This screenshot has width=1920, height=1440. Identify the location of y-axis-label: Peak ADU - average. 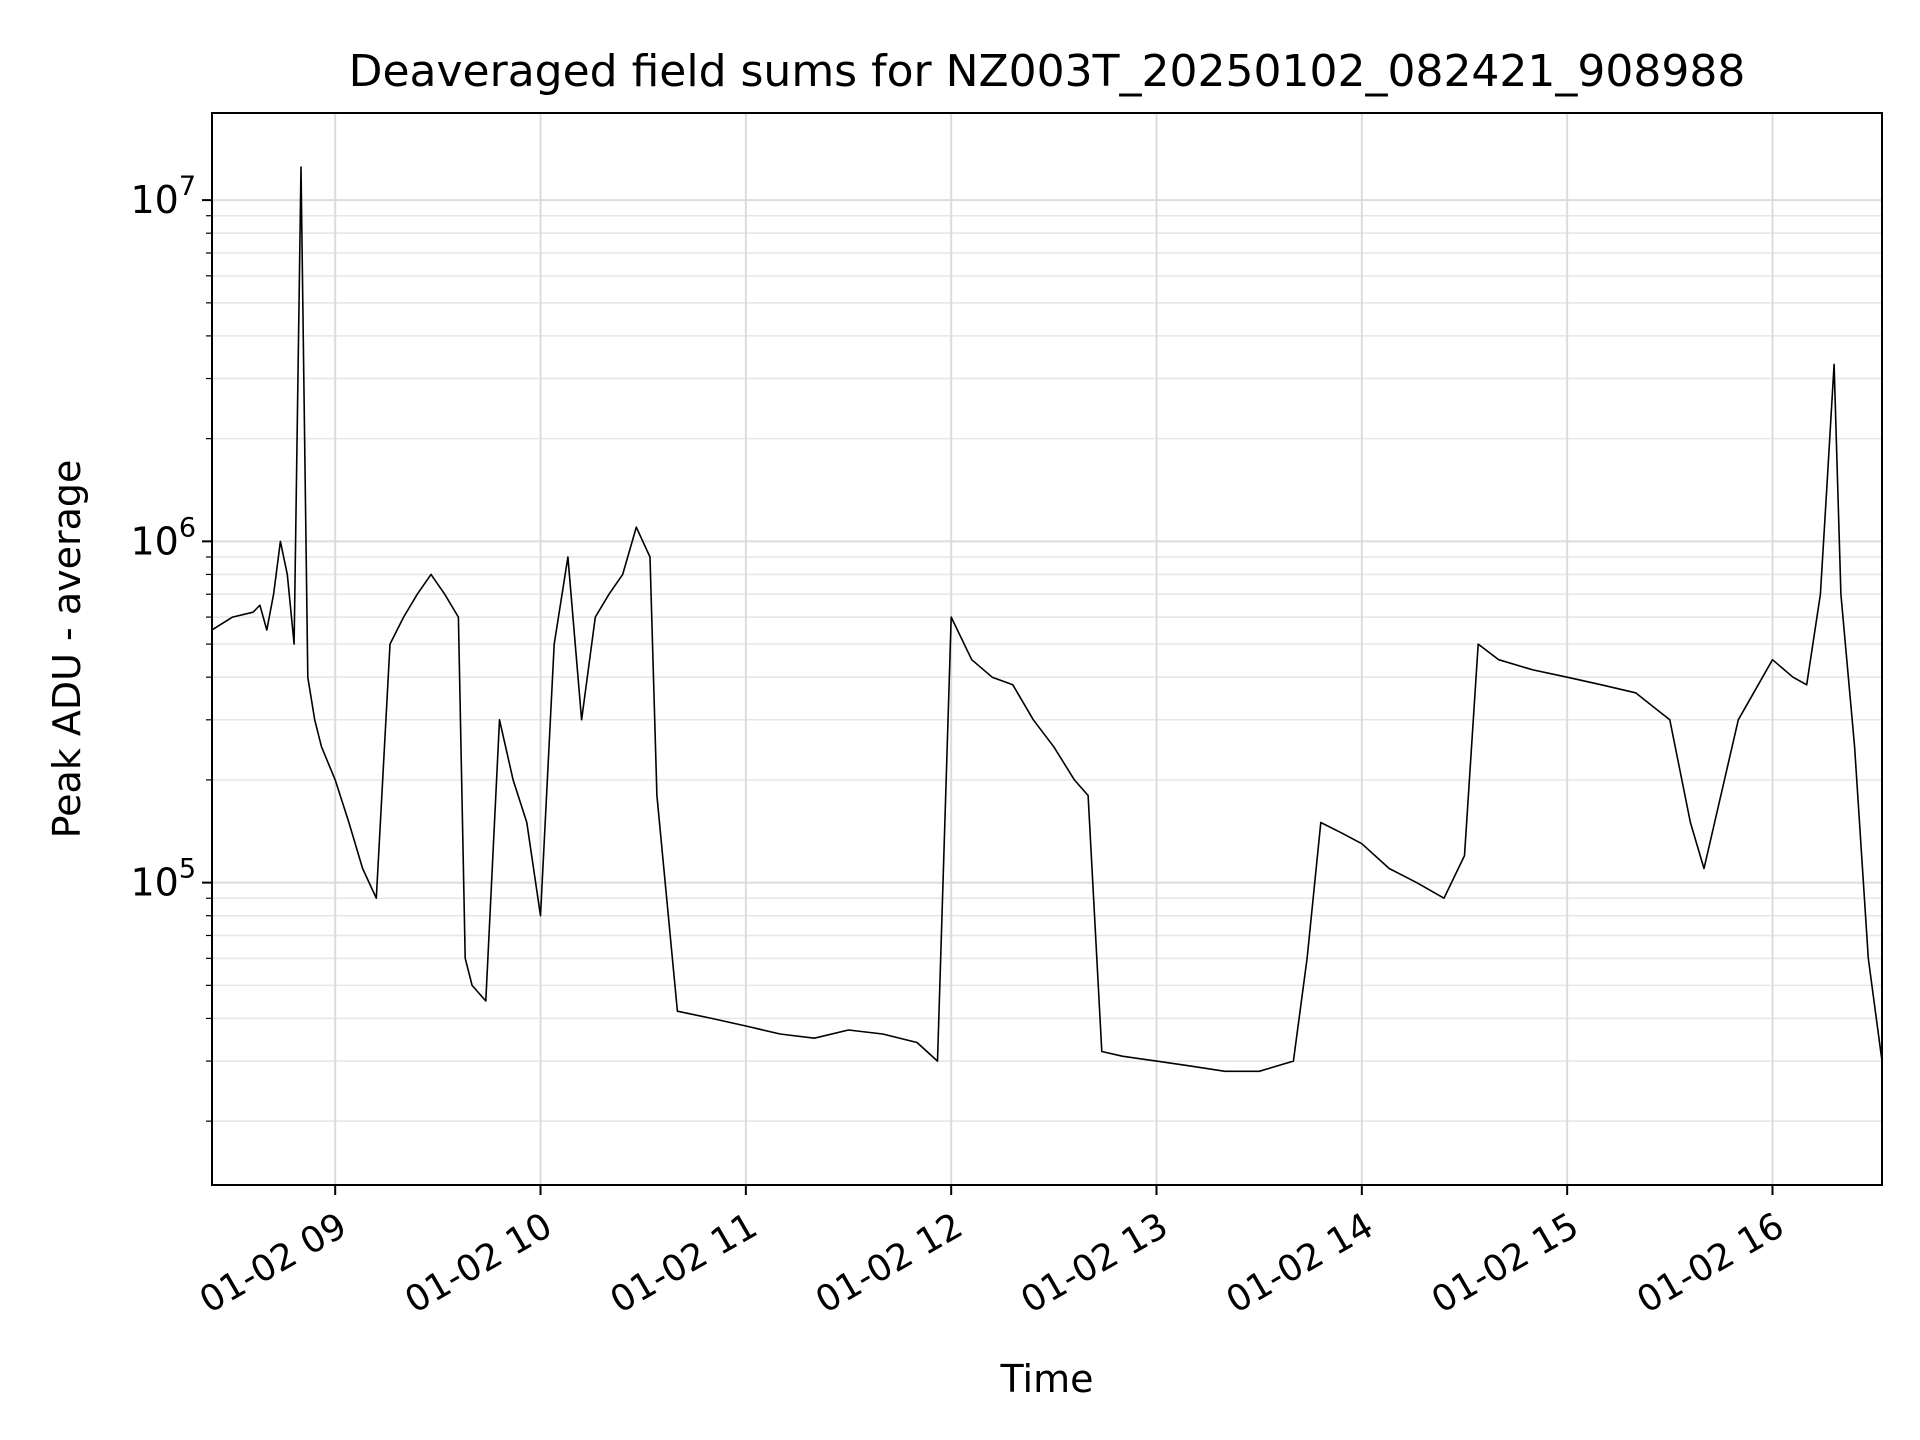
(67, 649).